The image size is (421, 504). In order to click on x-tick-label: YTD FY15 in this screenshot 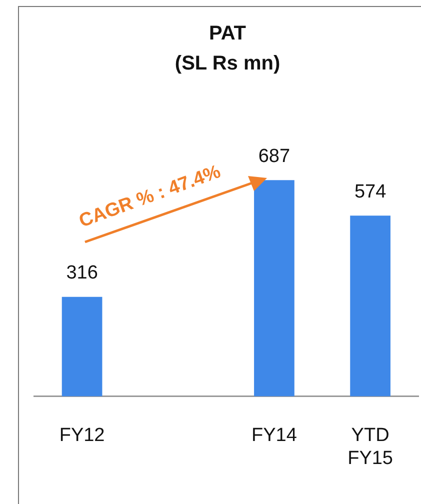, I will do `click(371, 447)`.